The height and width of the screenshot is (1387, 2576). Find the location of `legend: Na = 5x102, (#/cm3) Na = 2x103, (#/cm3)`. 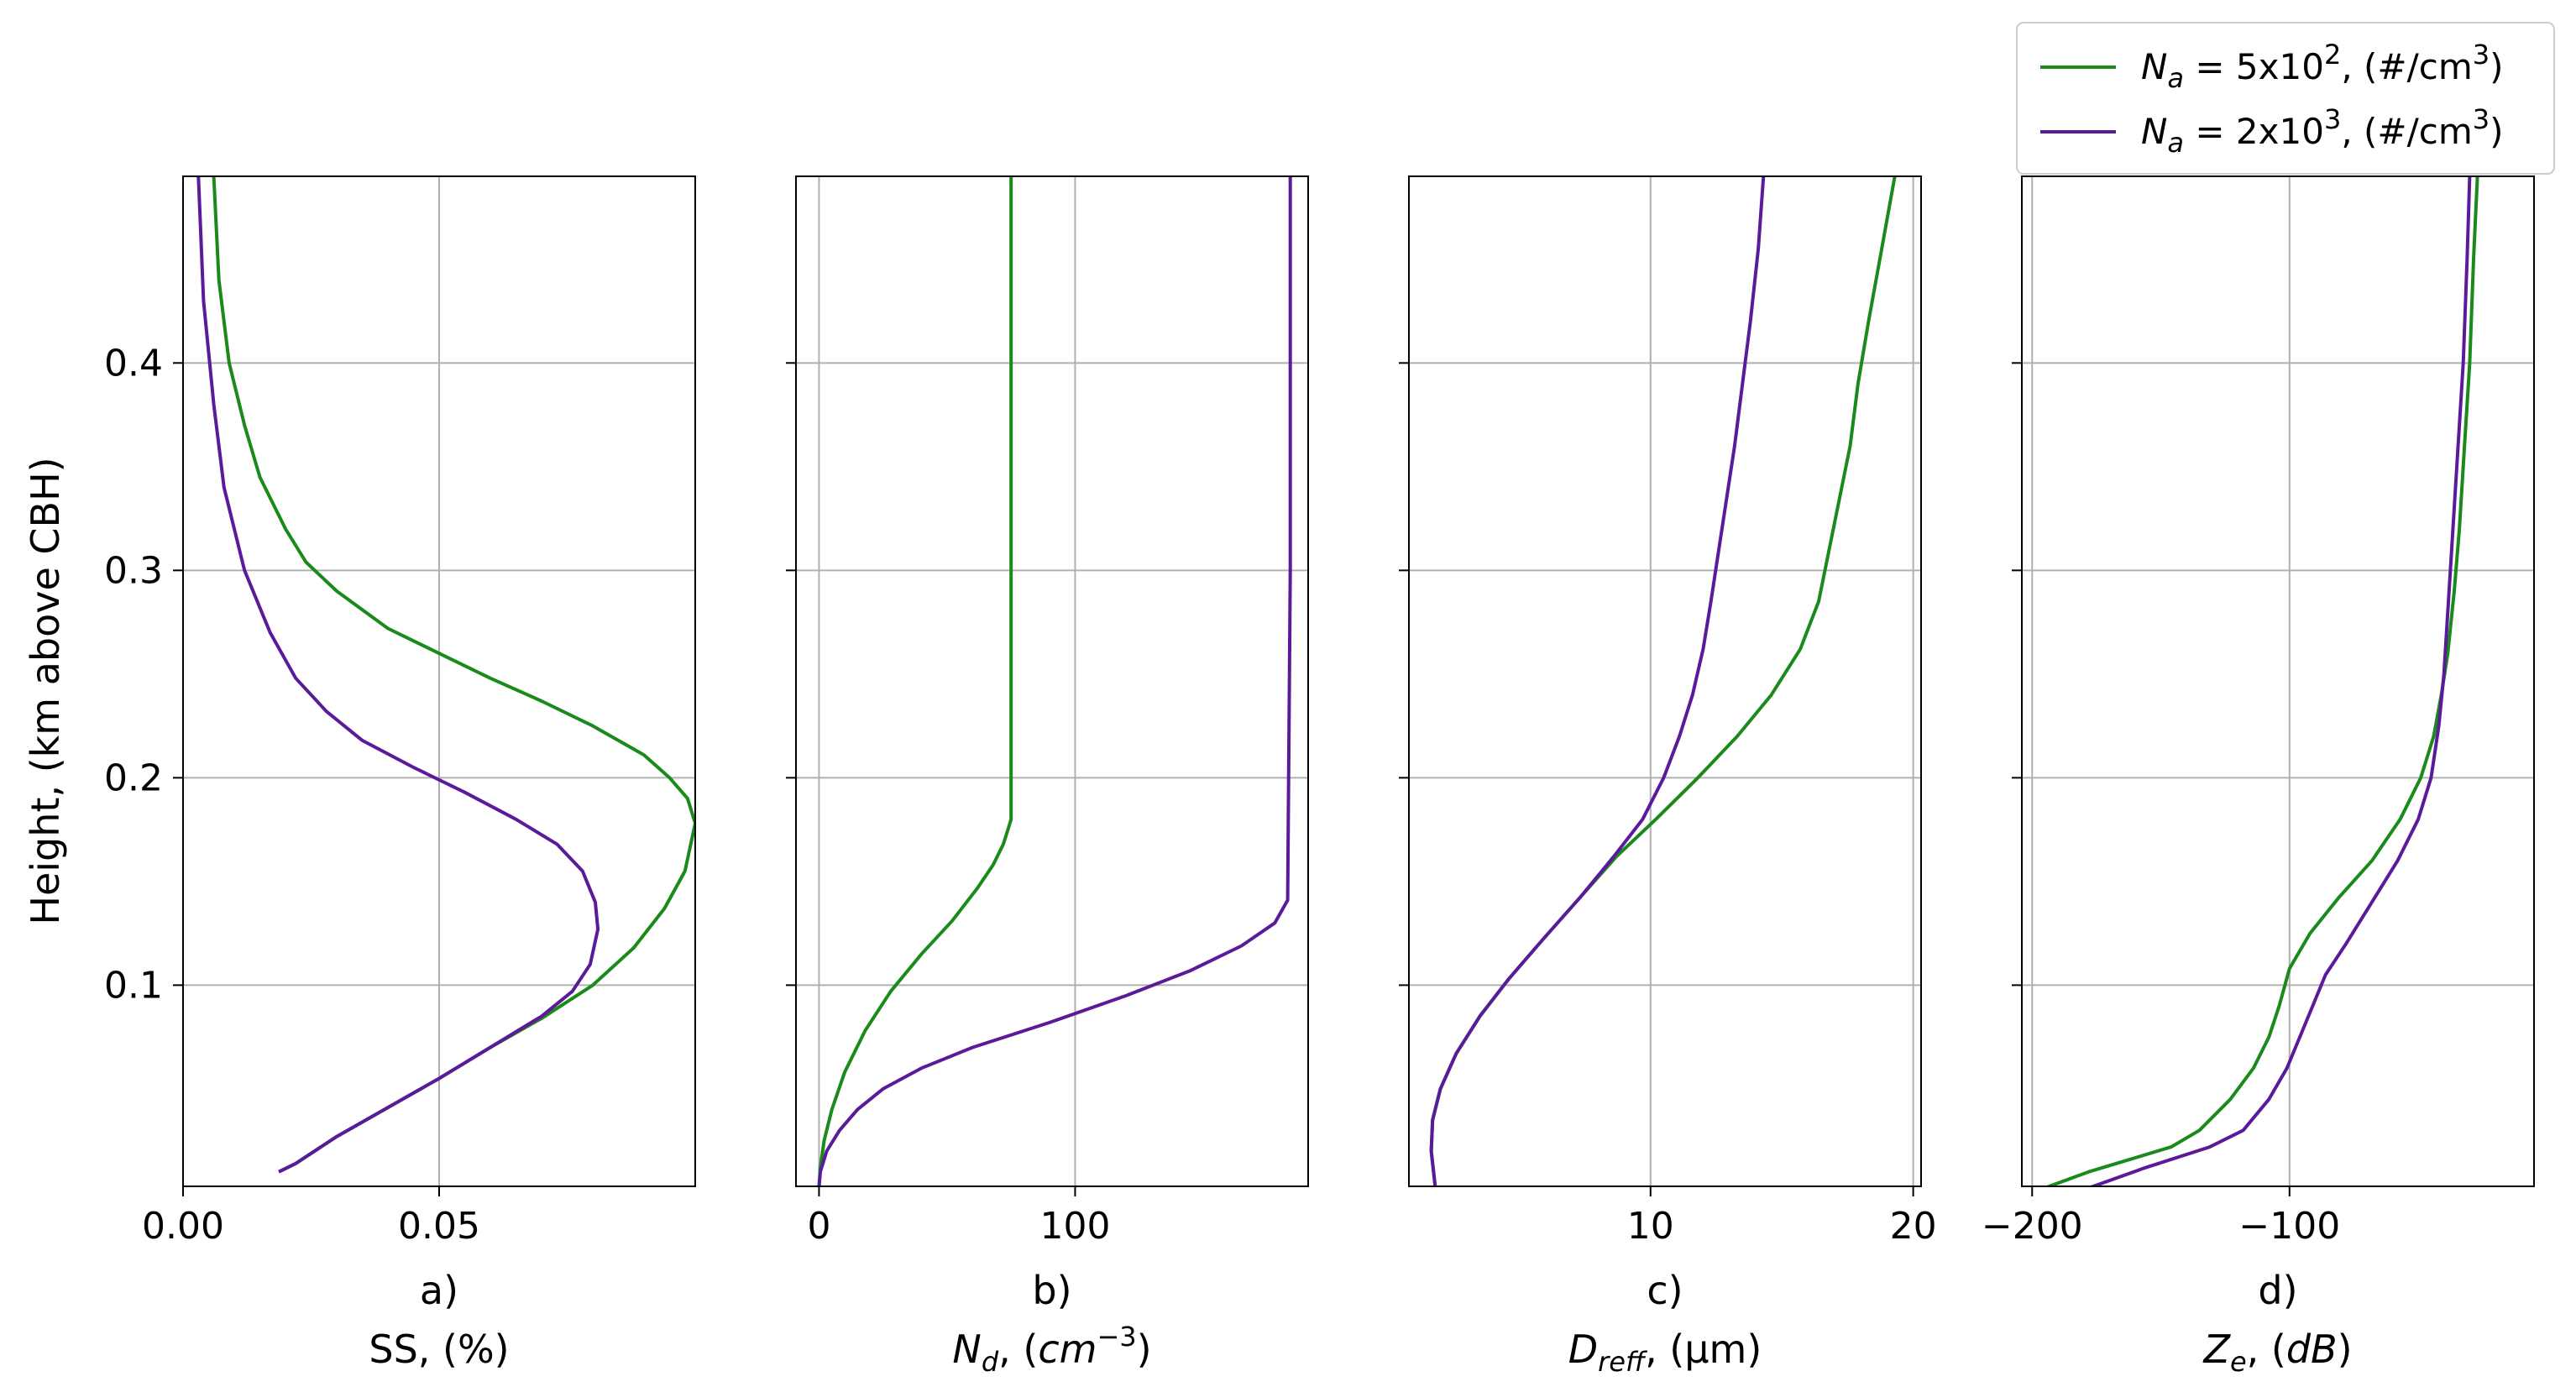

legend: Na = 5x102, (#/cm3) Na = 2x103, (#/cm3) is located at coordinates (2285, 98).